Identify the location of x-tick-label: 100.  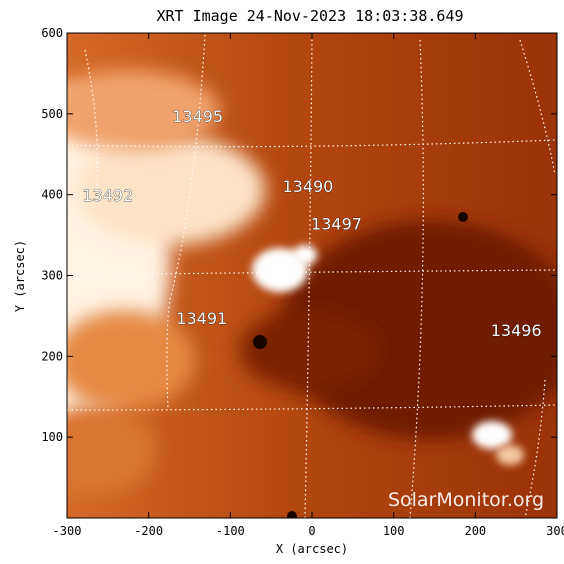
(394, 531).